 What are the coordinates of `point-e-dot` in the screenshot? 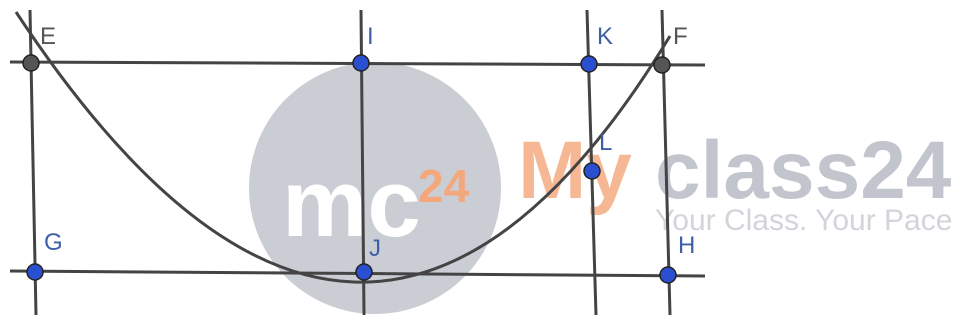 It's located at (31, 63).